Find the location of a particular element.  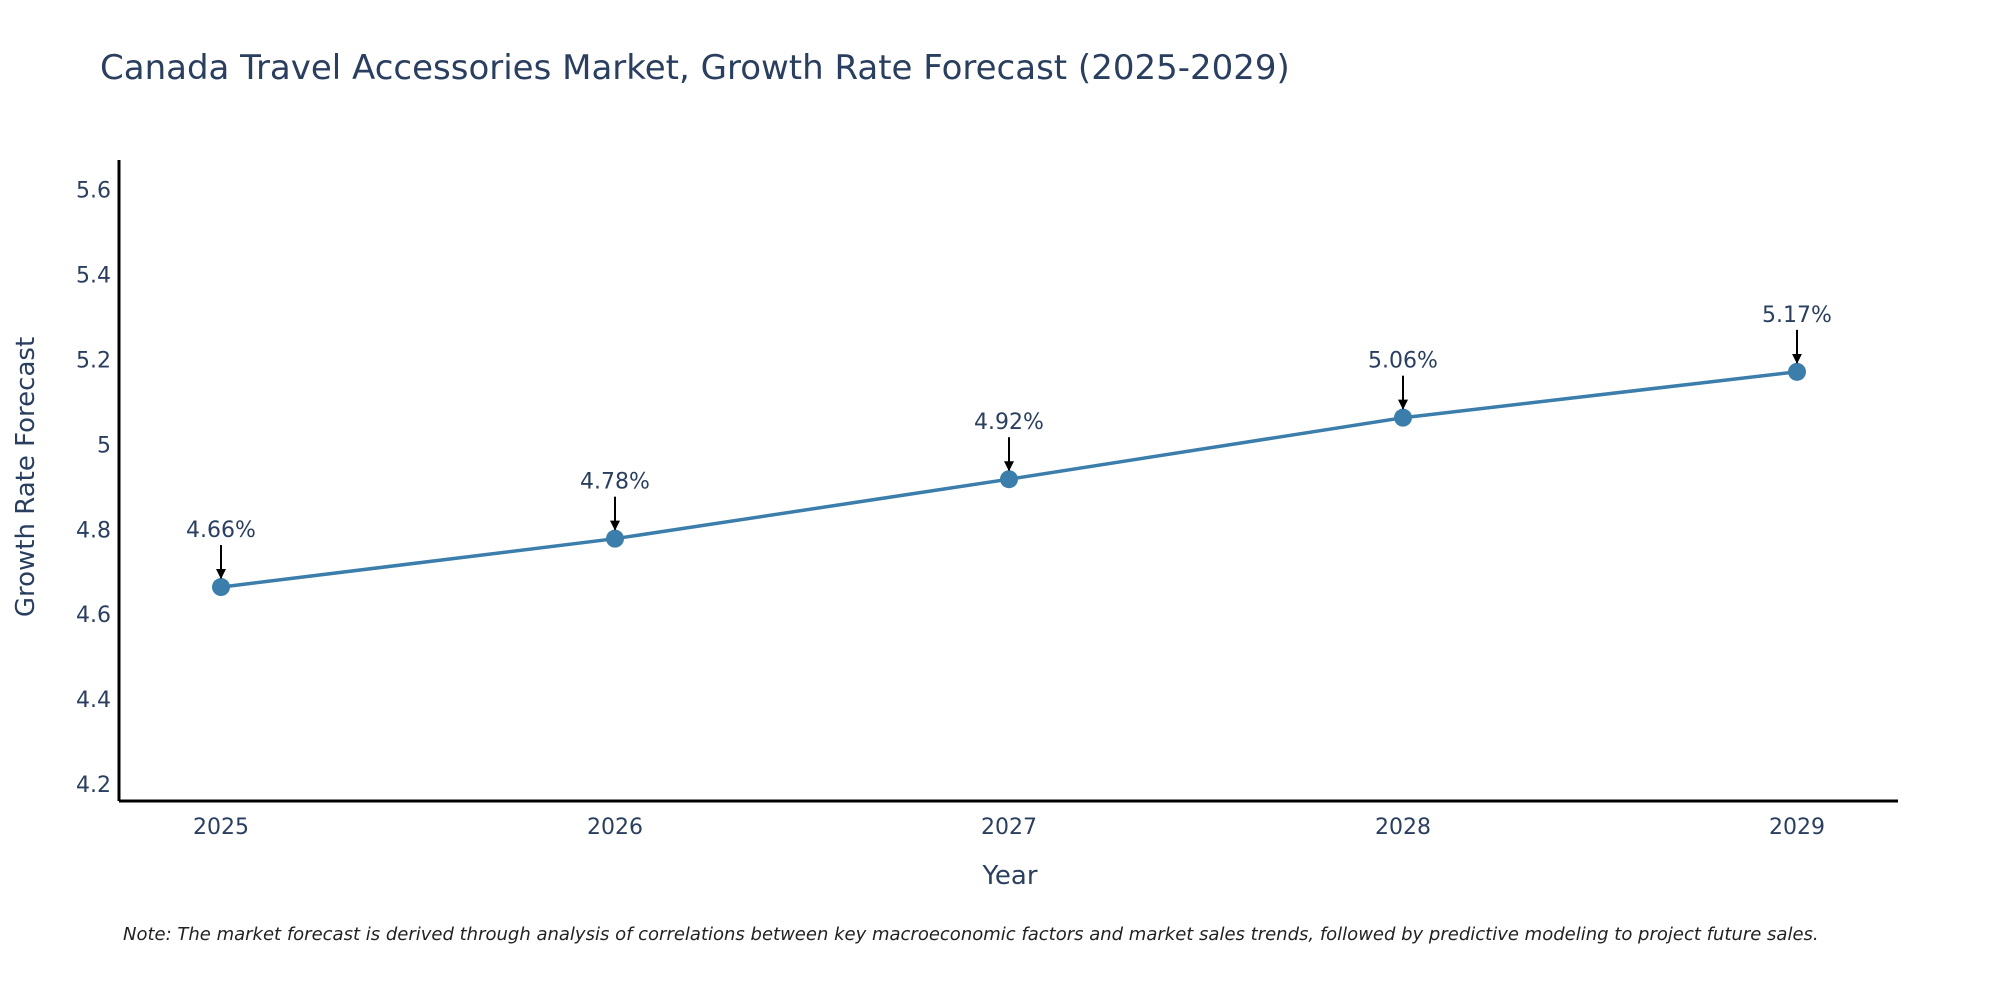

x-axis-title: Year is located at coordinates (1009, 876).